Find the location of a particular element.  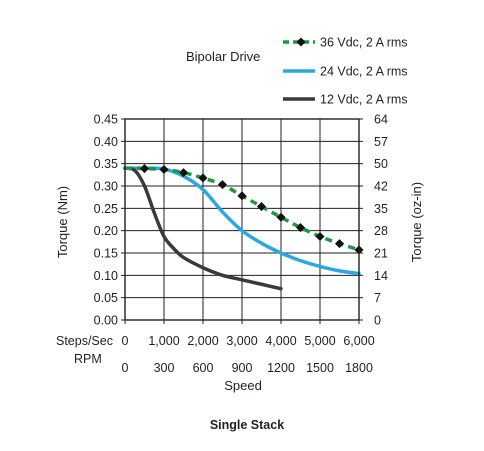

y-tick-label-left: 0.35 is located at coordinates (106, 164).